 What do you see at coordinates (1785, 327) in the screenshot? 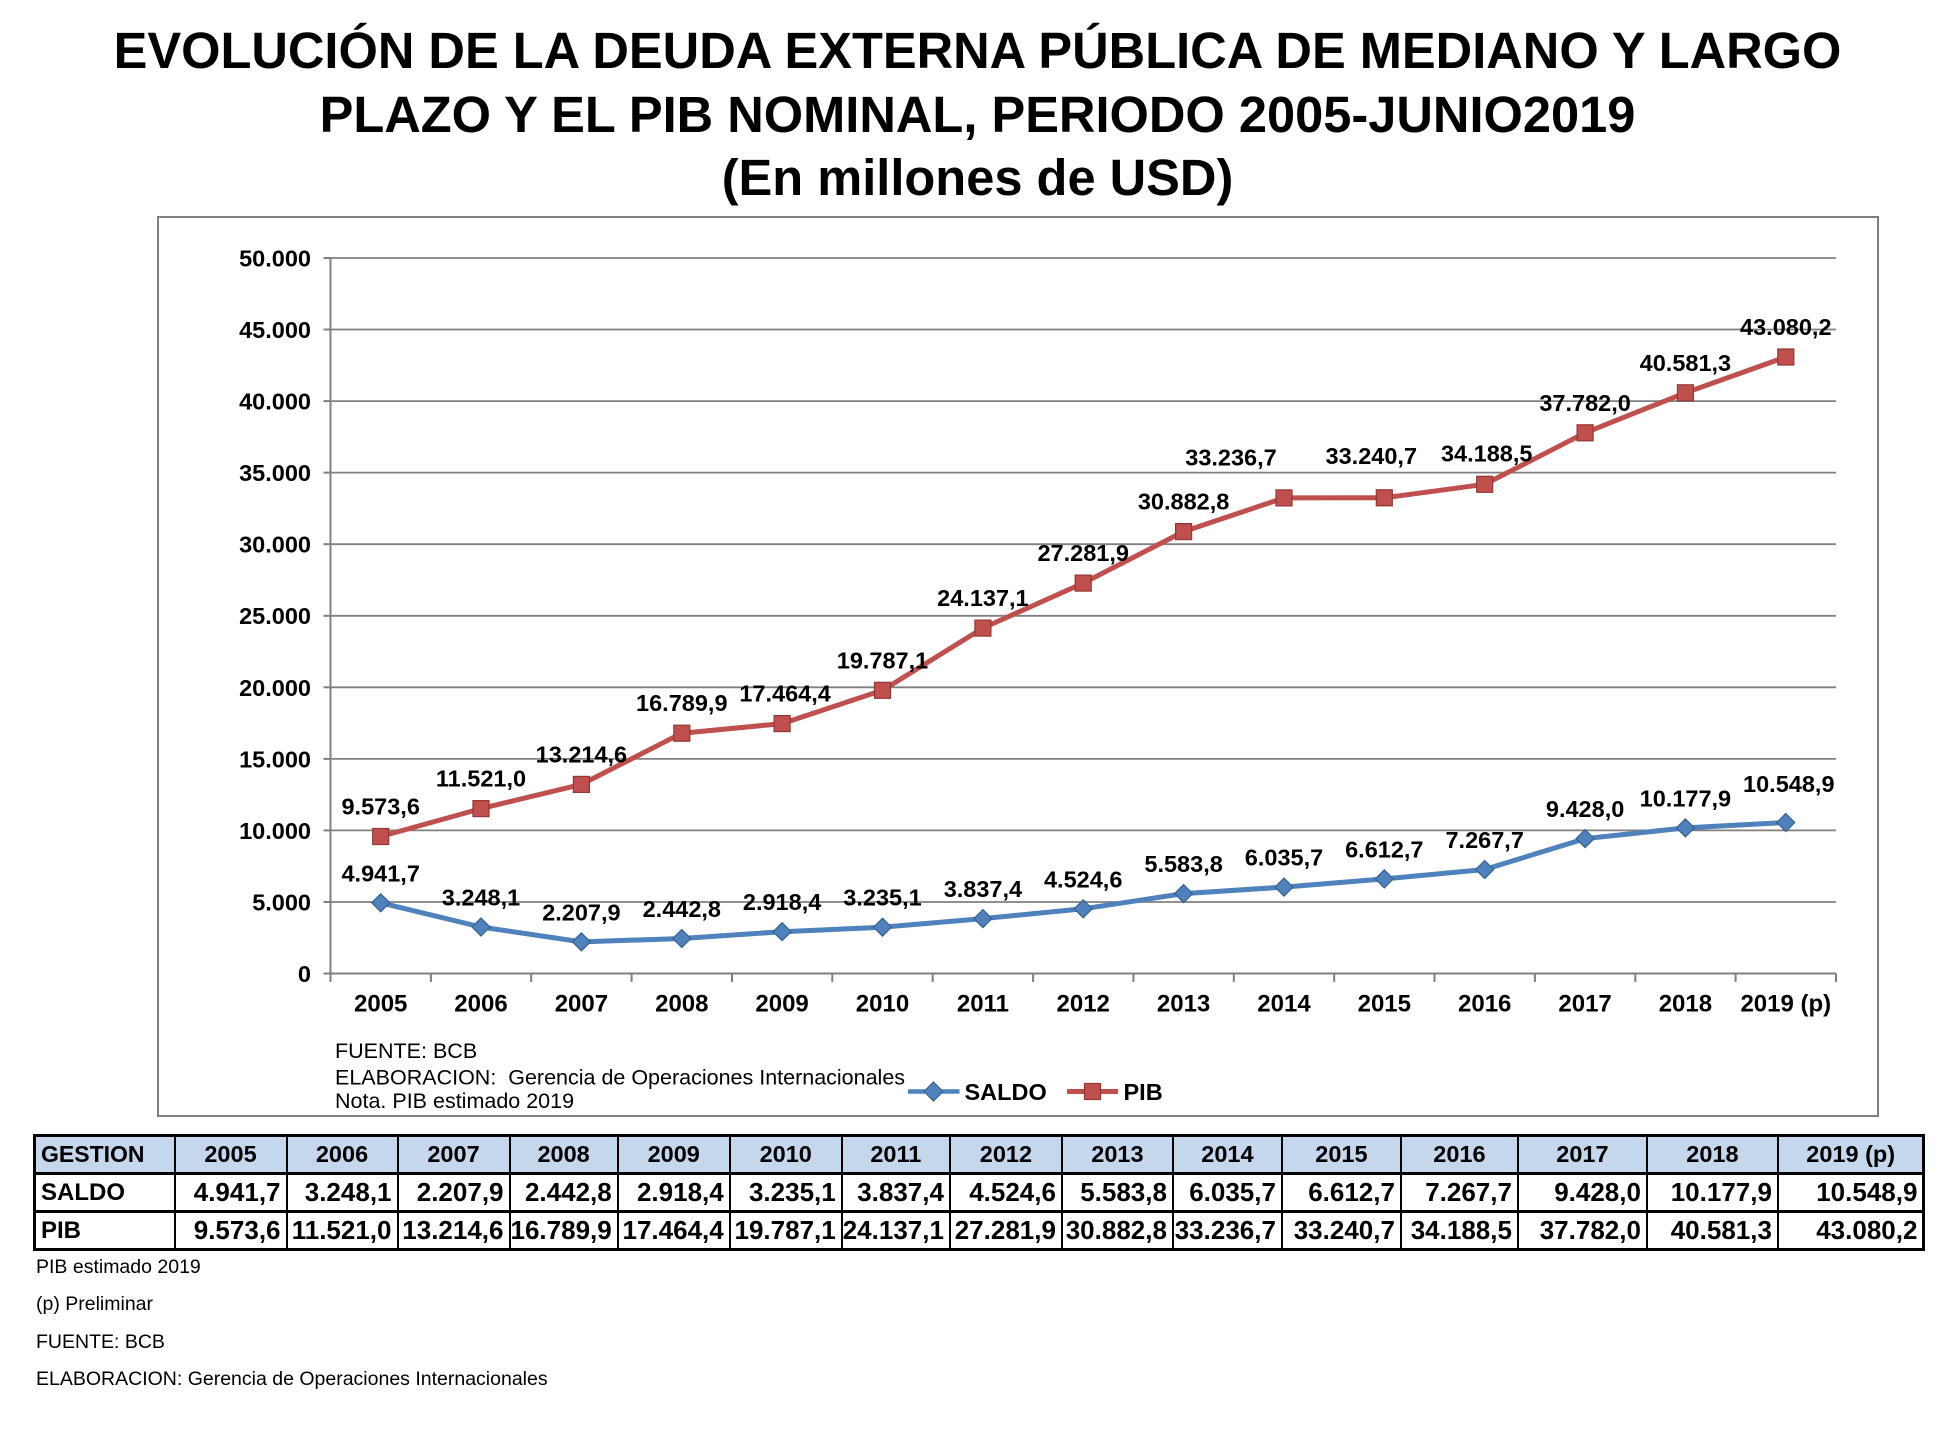
I see `svg-text: 43.080,2` at bounding box center [1785, 327].